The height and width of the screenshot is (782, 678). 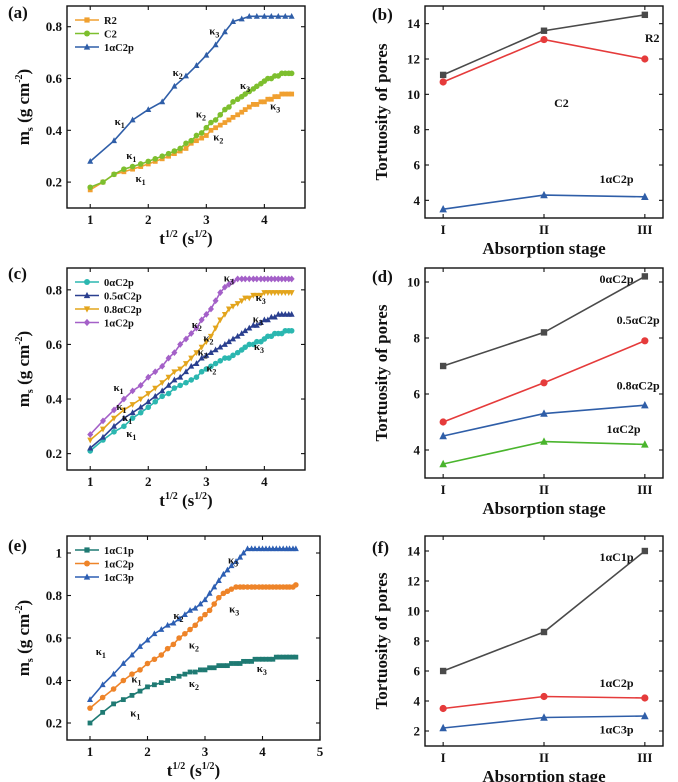 I want to click on y-axis-title: Tortuosity of pores, so click(x=381, y=372).